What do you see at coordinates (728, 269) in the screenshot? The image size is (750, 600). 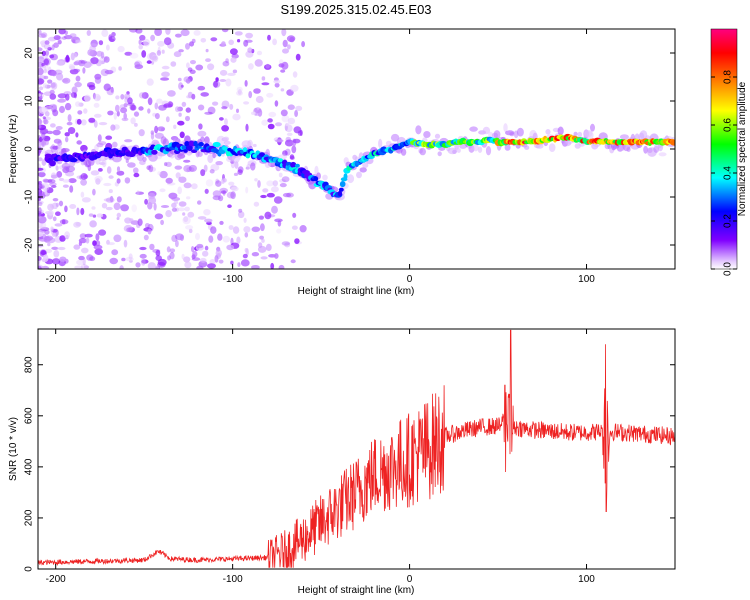 I see `colorbar-tick-label: 0.0` at bounding box center [728, 269].